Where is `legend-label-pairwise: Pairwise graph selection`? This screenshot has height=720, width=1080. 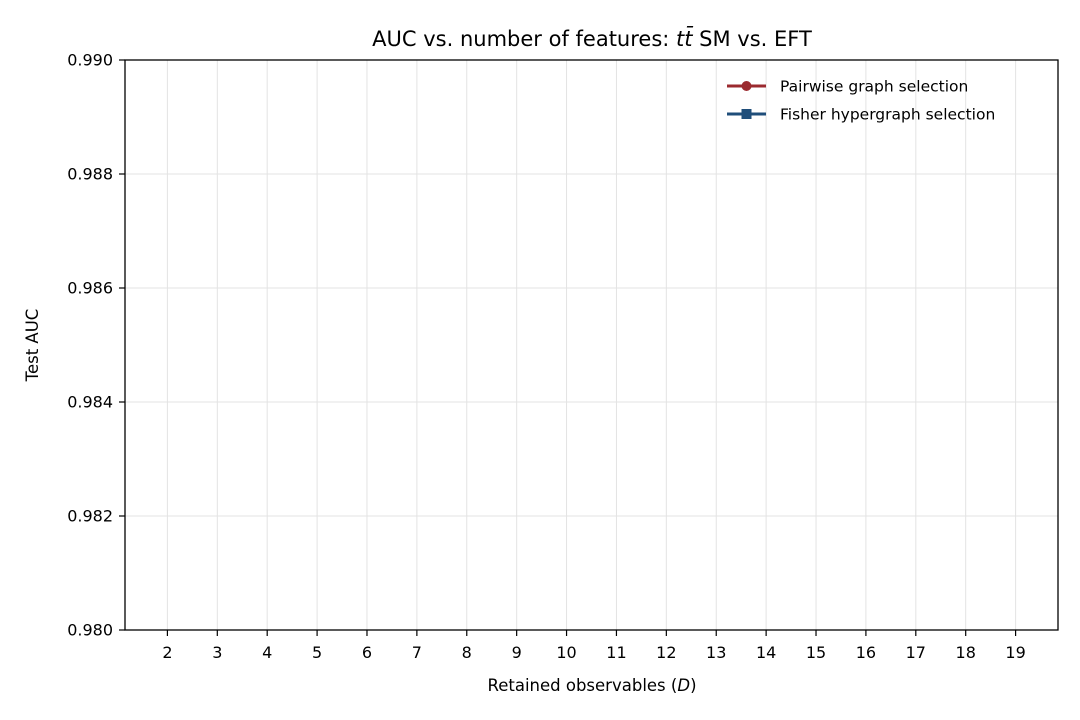
legend-label-pairwise: Pairwise graph selection is located at coordinates (874, 87).